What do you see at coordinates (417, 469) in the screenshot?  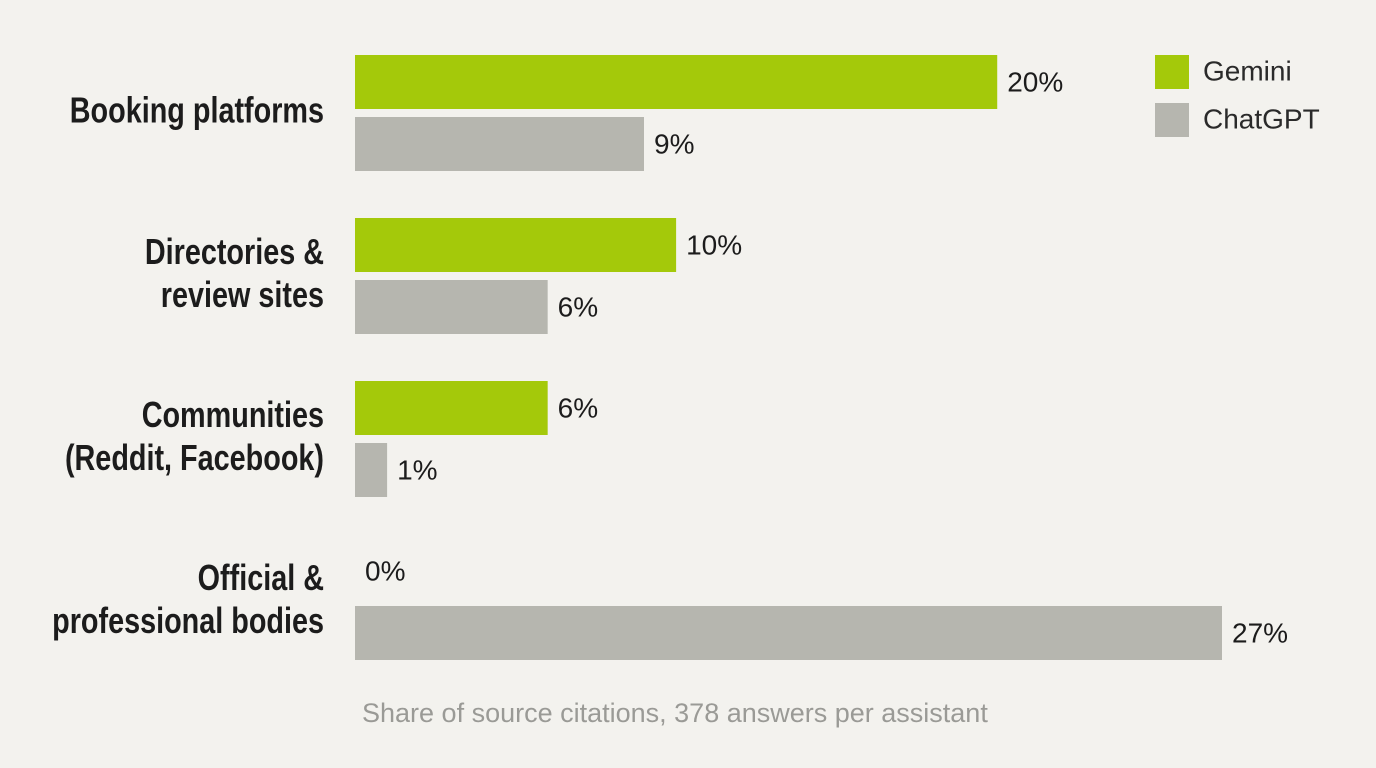 I see `value-label: 1%` at bounding box center [417, 469].